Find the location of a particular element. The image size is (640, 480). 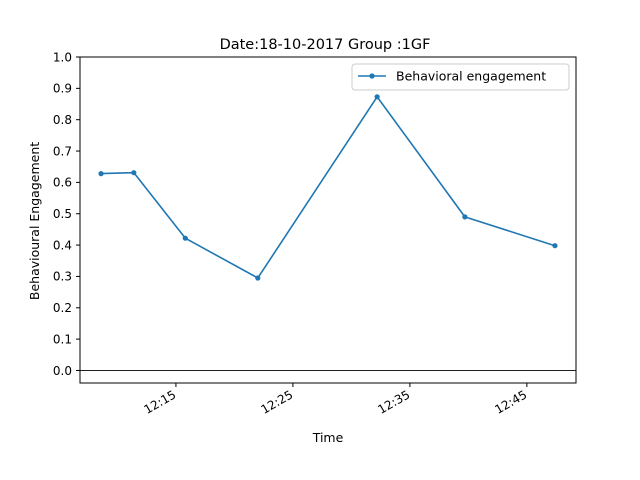

y-tick-label: 0.9 is located at coordinates (62, 89).